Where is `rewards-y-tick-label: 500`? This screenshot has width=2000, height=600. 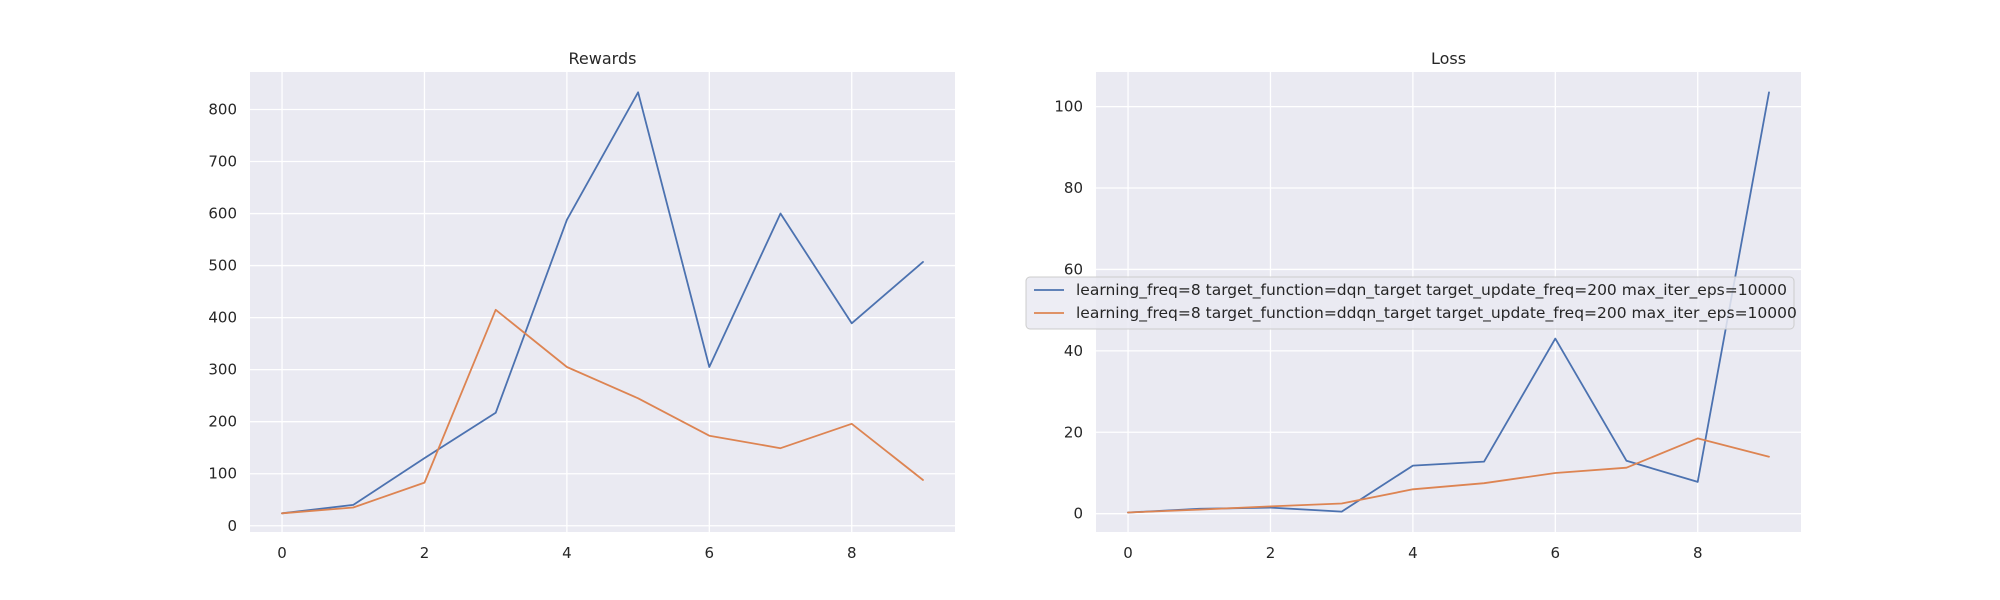 rewards-y-tick-label: 500 is located at coordinates (222, 266).